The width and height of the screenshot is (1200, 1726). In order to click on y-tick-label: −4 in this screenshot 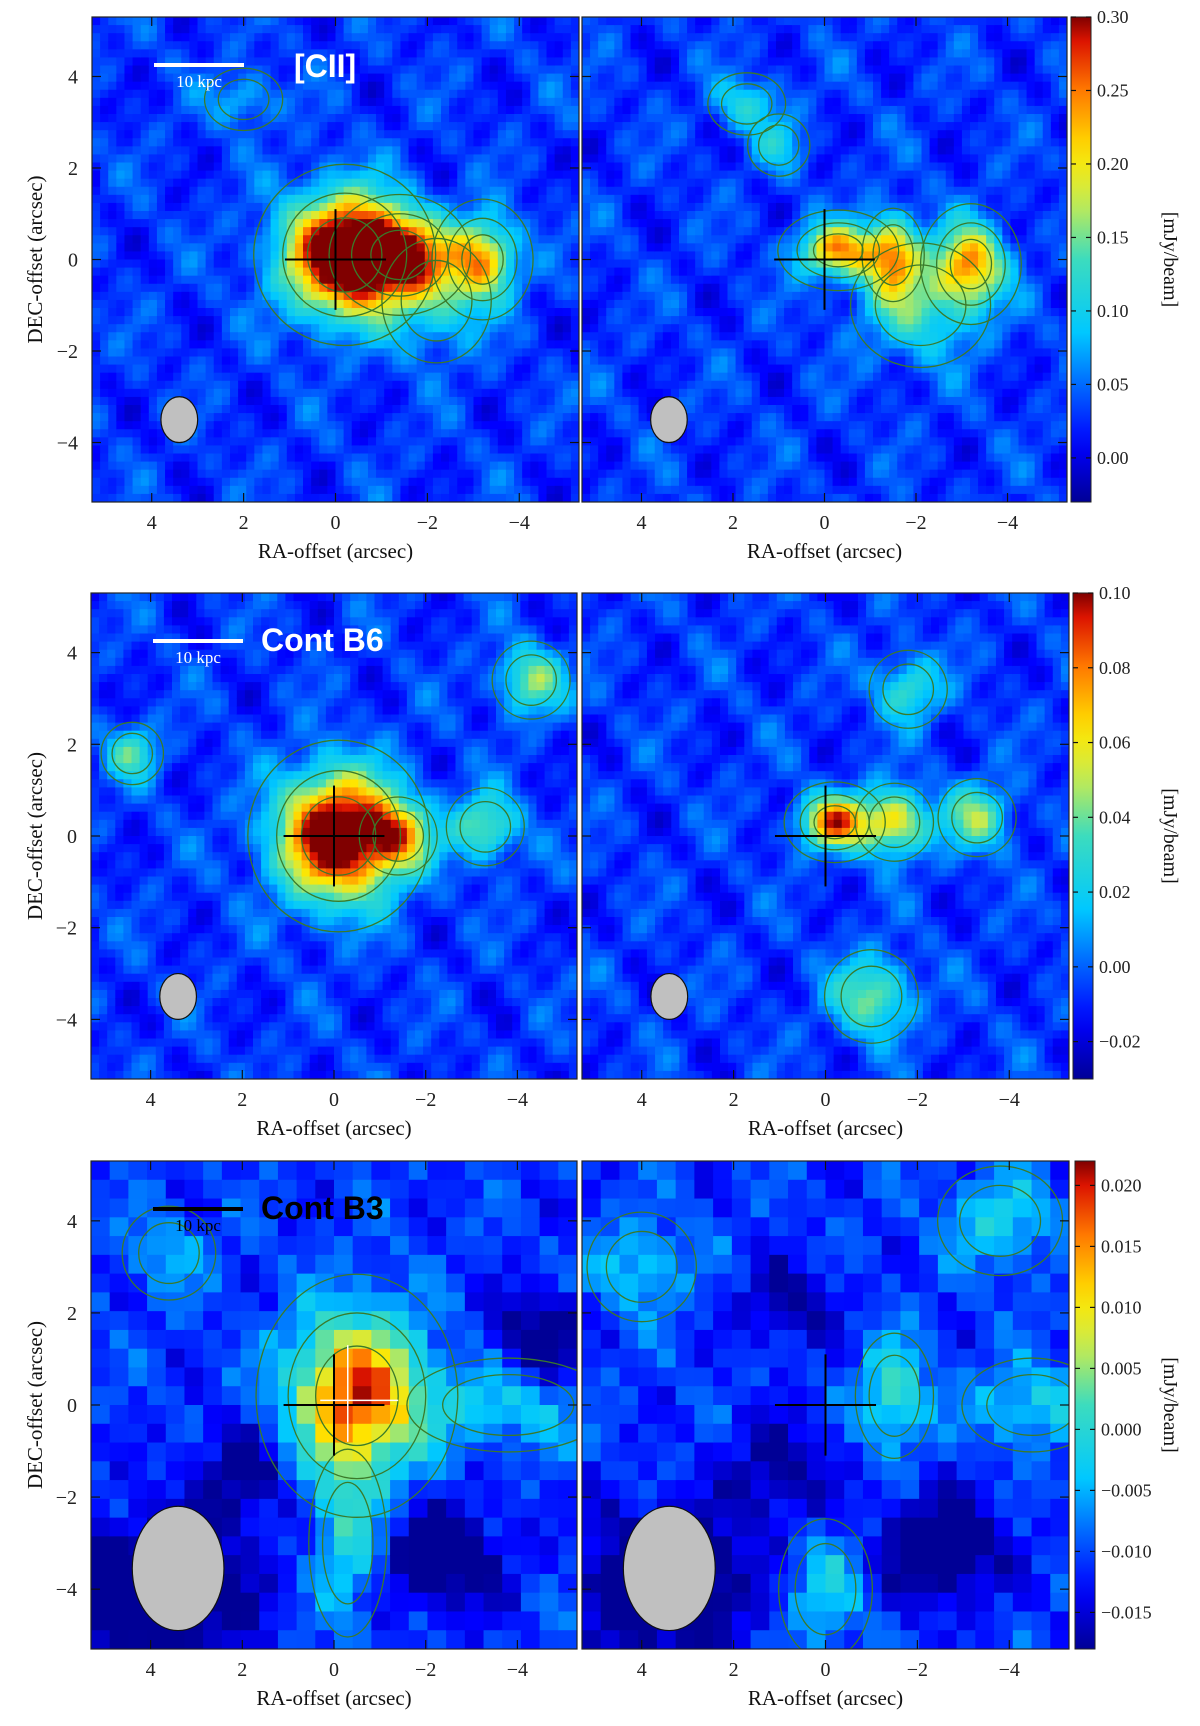, I will do `click(66, 1020)`.